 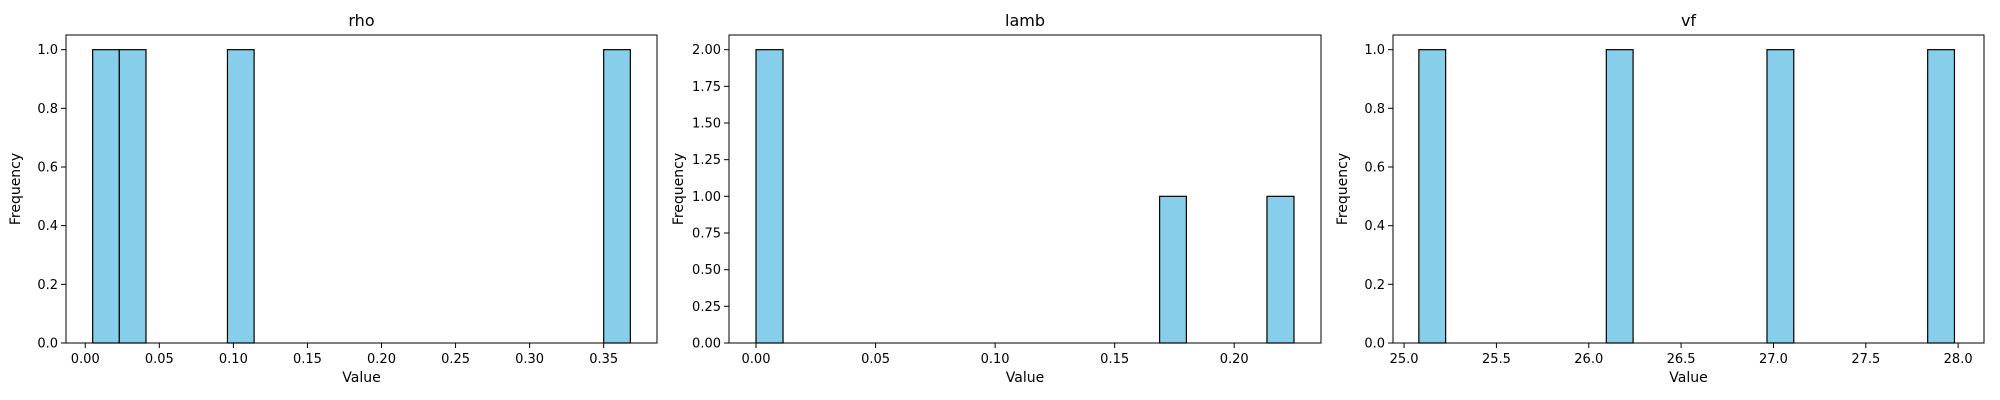 What do you see at coordinates (706, 124) in the screenshot?
I see `y-tick-label: 1.50` at bounding box center [706, 124].